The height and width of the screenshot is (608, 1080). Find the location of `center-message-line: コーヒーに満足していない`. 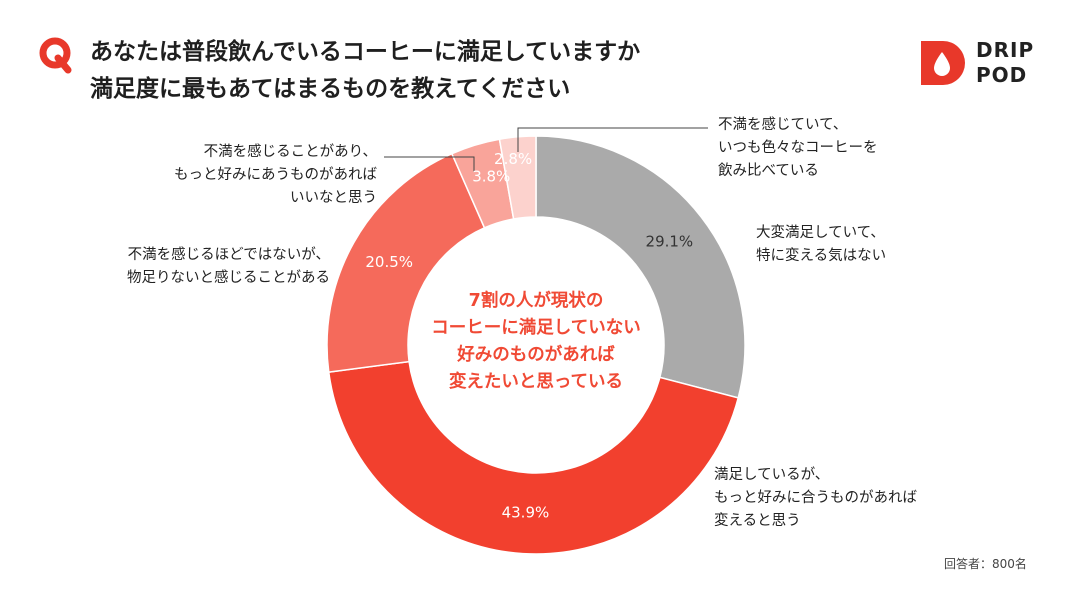

center-message-line: コーヒーに満足していない is located at coordinates (536, 328).